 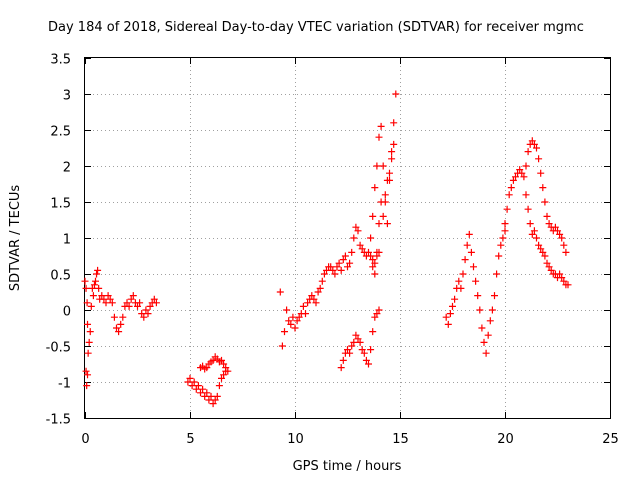 What do you see at coordinates (383, 209) in the screenshot?
I see `series-arc3-peak-low` at bounding box center [383, 209].